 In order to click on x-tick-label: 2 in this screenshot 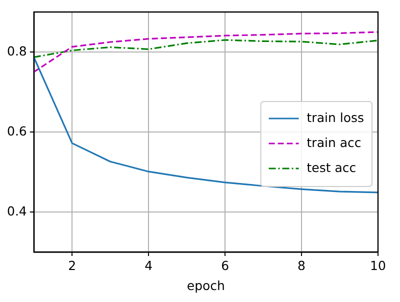, I will do `click(72, 265)`.